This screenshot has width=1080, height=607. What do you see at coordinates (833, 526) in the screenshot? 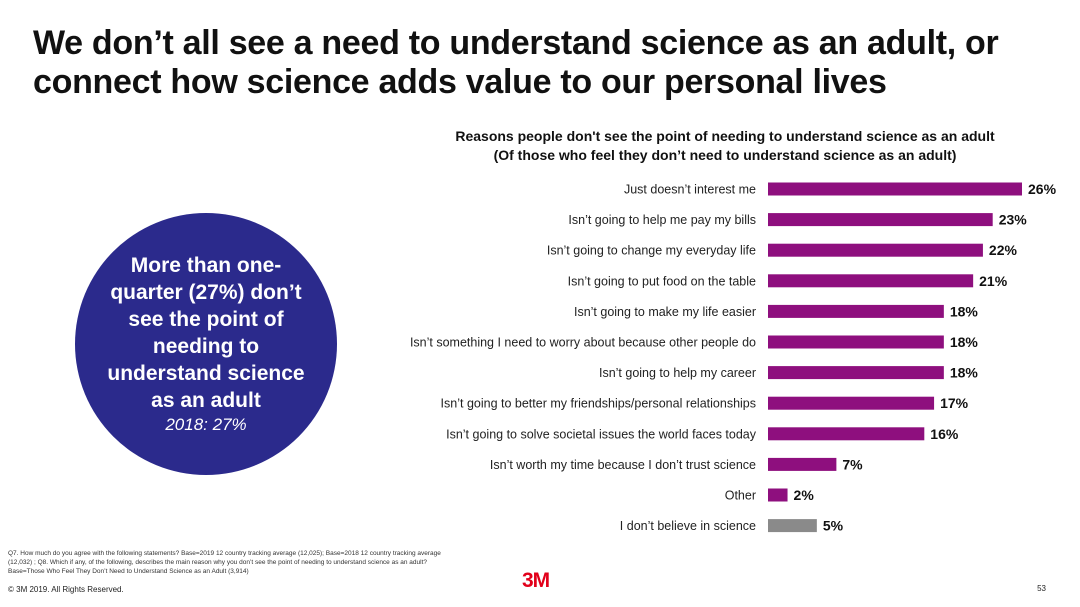
I see `value-label: 5%` at bounding box center [833, 526].